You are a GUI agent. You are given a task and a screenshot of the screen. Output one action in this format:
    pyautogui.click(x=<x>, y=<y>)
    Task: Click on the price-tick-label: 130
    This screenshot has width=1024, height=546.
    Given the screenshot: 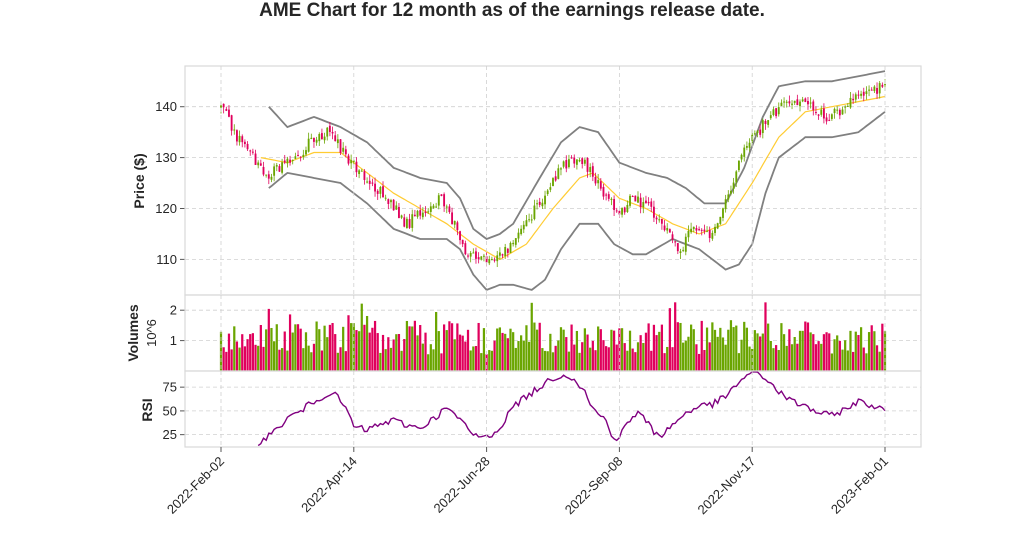 What is the action you would take?
    pyautogui.click(x=166, y=157)
    